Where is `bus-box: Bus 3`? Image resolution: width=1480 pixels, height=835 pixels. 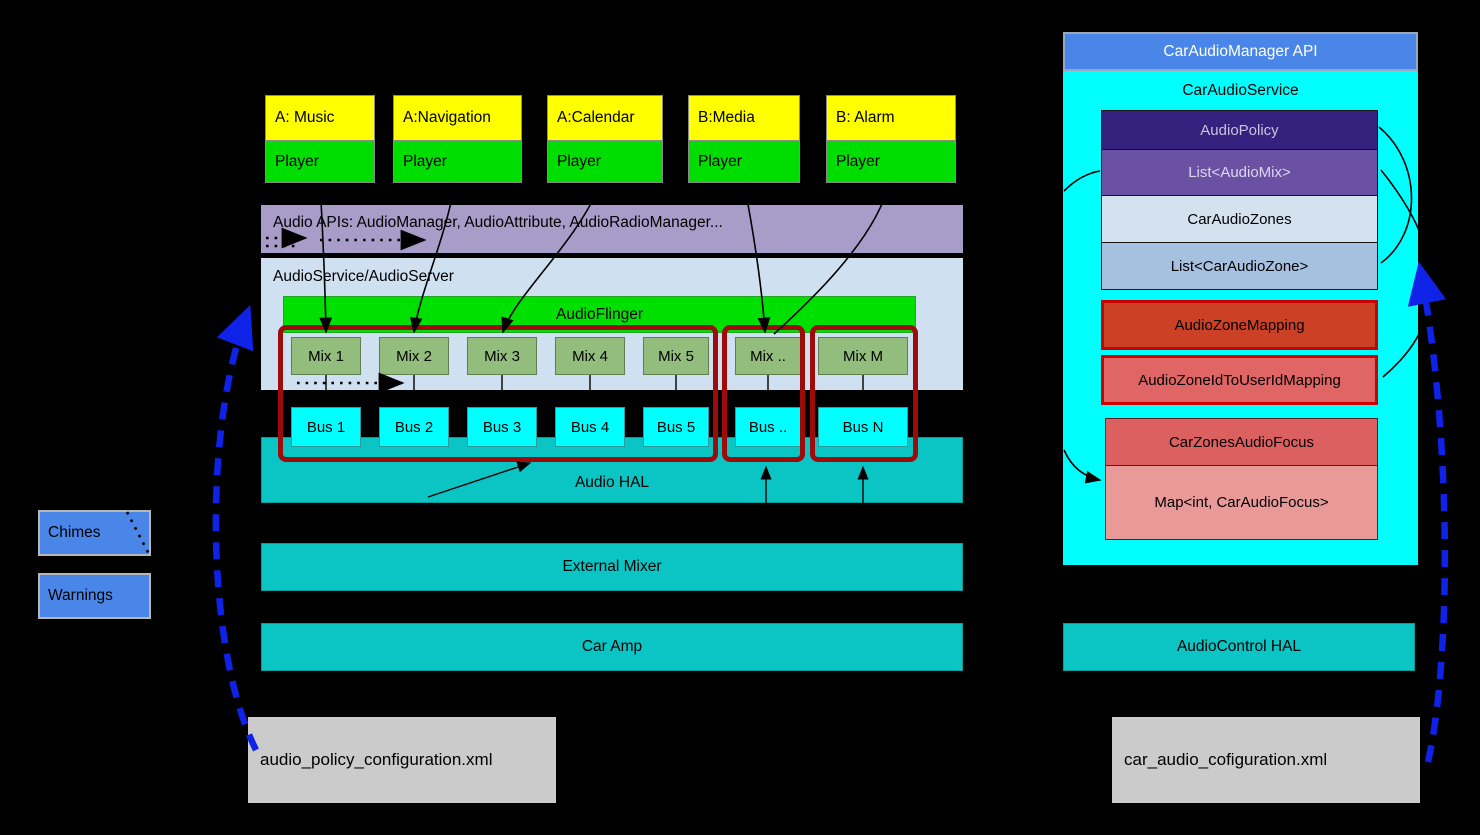 bus-box: Bus 3 is located at coordinates (502, 427).